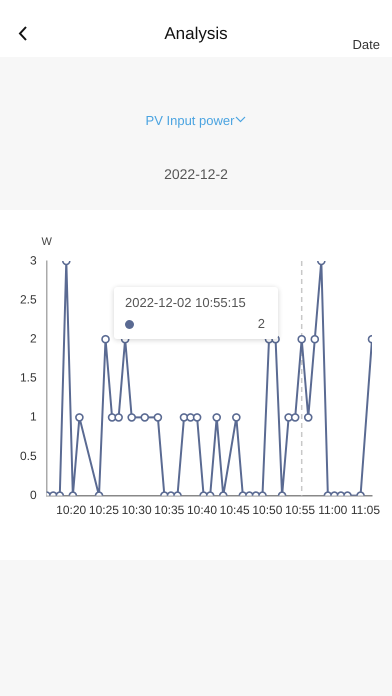 The image size is (392, 696). What do you see at coordinates (28, 377) in the screenshot?
I see `y-tick-label: 1.5` at bounding box center [28, 377].